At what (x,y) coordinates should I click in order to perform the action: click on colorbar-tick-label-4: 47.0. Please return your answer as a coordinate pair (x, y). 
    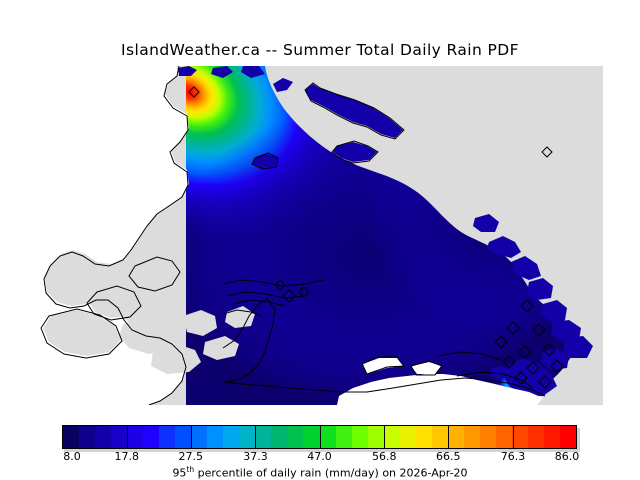
    Looking at the image, I should click on (319, 456).